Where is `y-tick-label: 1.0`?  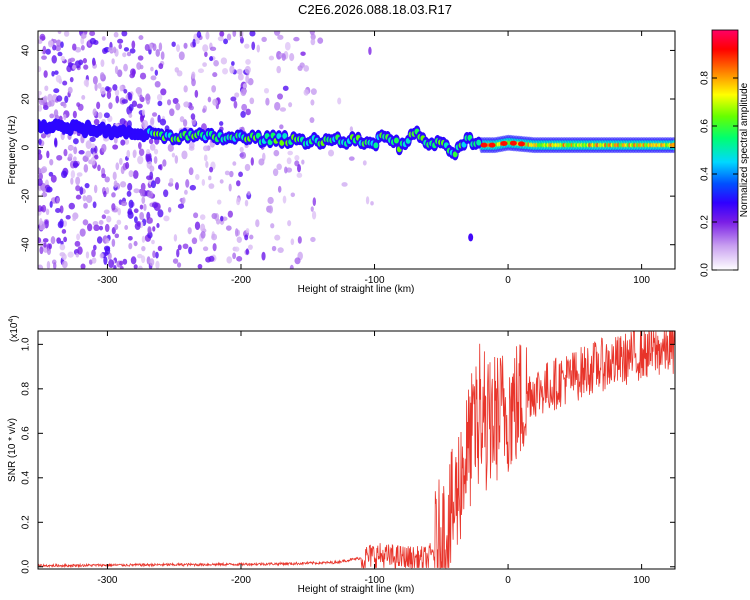 y-tick-label: 1.0 is located at coordinates (26, 344).